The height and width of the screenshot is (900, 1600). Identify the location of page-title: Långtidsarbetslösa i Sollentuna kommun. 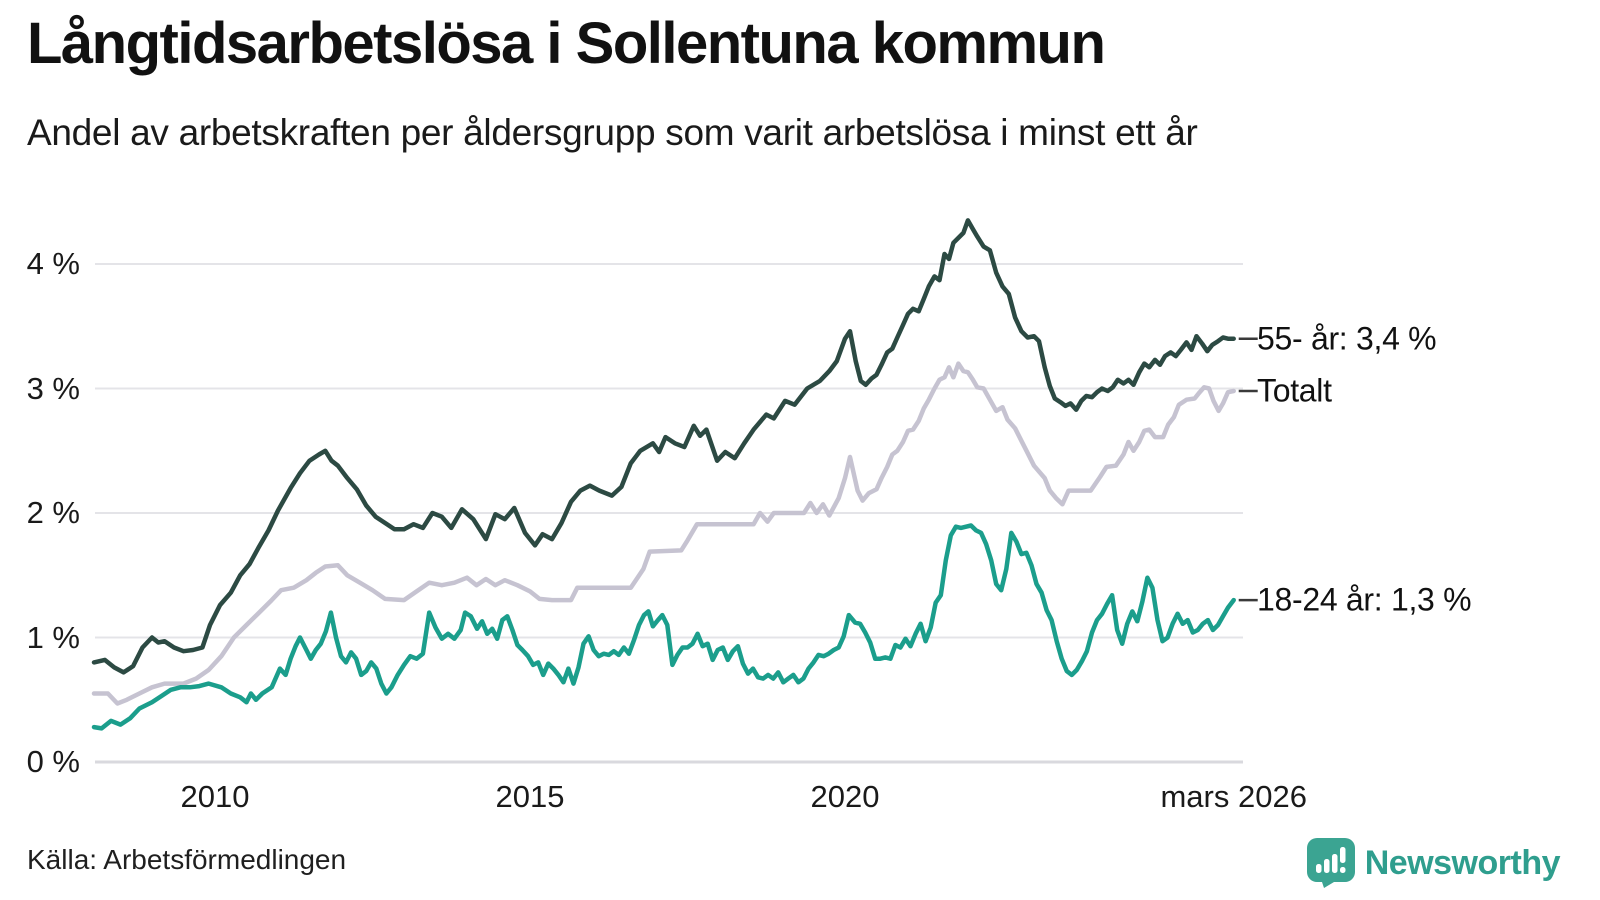
(566, 43).